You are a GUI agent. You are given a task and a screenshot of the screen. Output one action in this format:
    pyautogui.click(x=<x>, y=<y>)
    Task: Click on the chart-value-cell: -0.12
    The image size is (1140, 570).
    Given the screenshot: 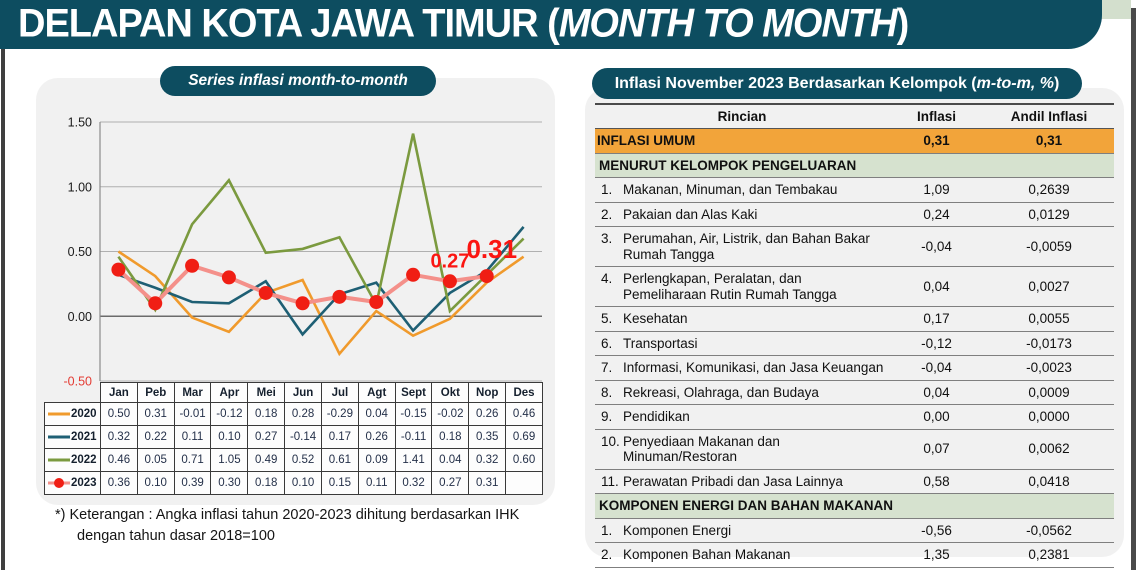 What is the action you would take?
    pyautogui.click(x=229, y=414)
    